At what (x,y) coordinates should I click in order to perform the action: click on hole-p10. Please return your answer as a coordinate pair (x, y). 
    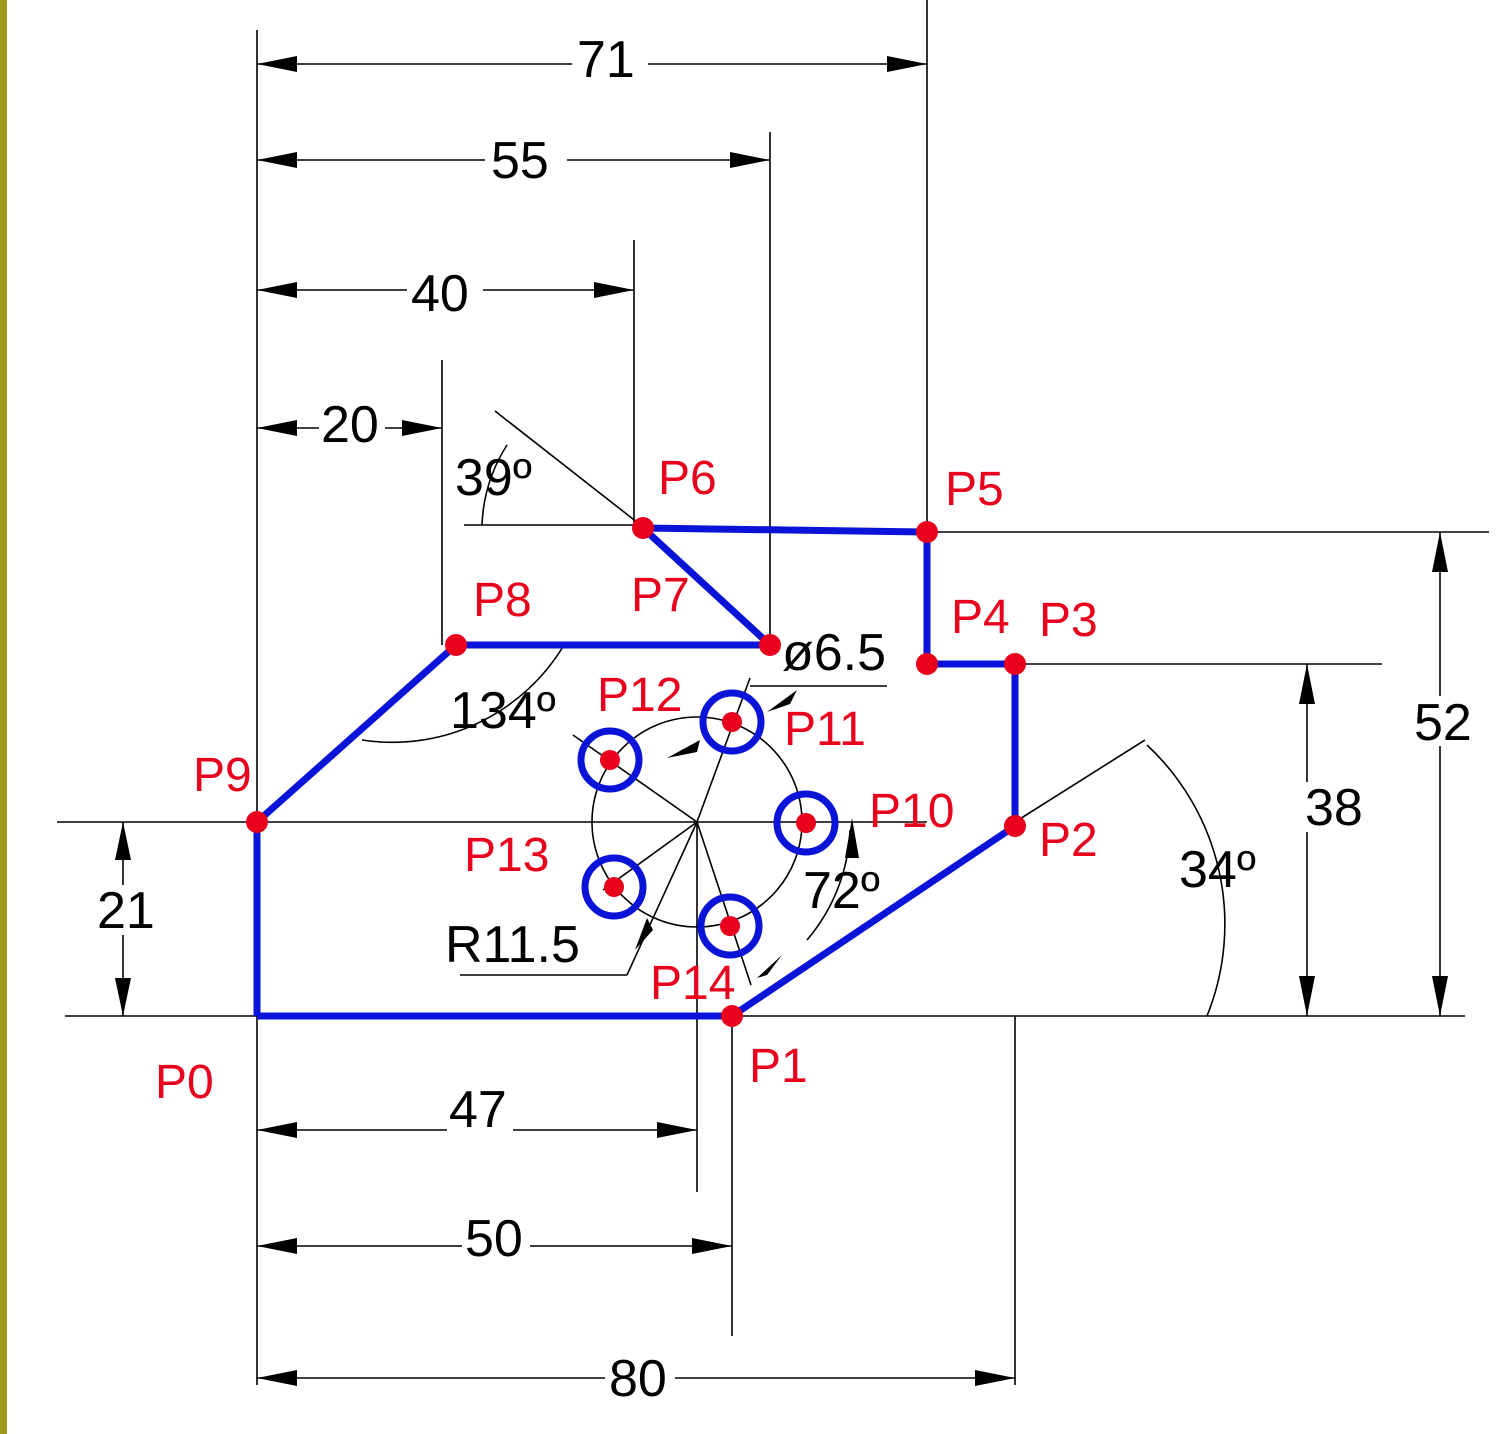
    Looking at the image, I should click on (806, 823).